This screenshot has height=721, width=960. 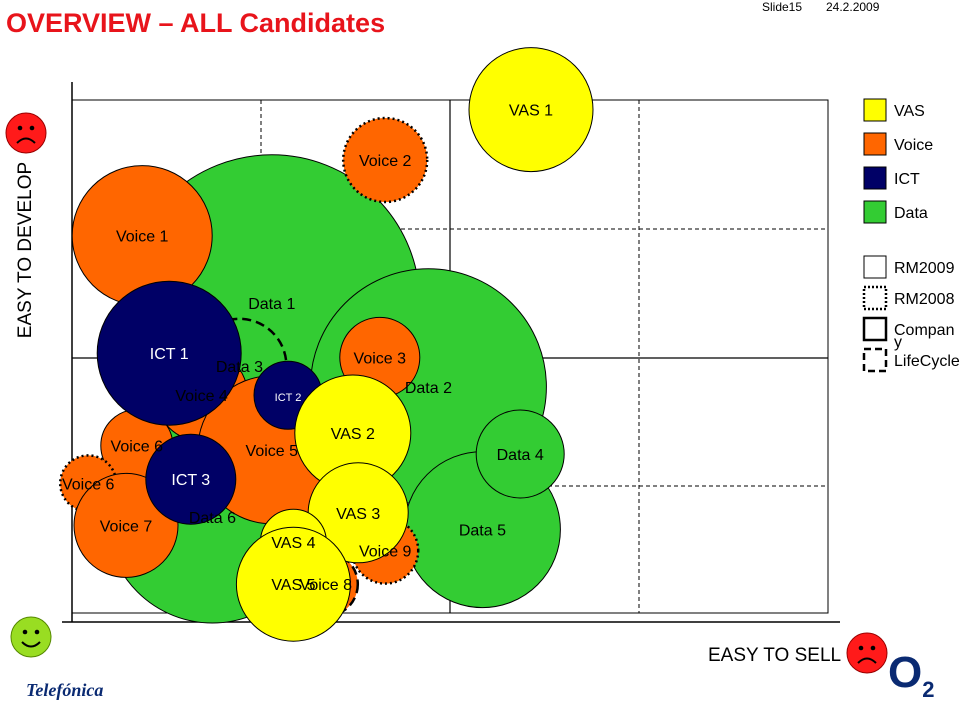 I want to click on bubble-label: Voice 2, so click(x=385, y=161).